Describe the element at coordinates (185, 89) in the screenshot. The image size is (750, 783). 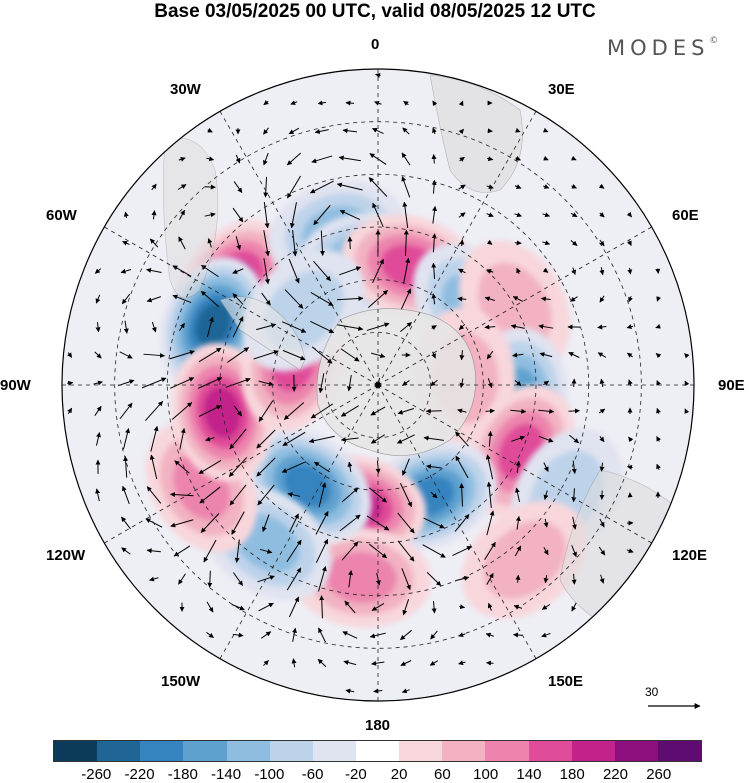
I see `label-lon-30w: 30W` at that location.